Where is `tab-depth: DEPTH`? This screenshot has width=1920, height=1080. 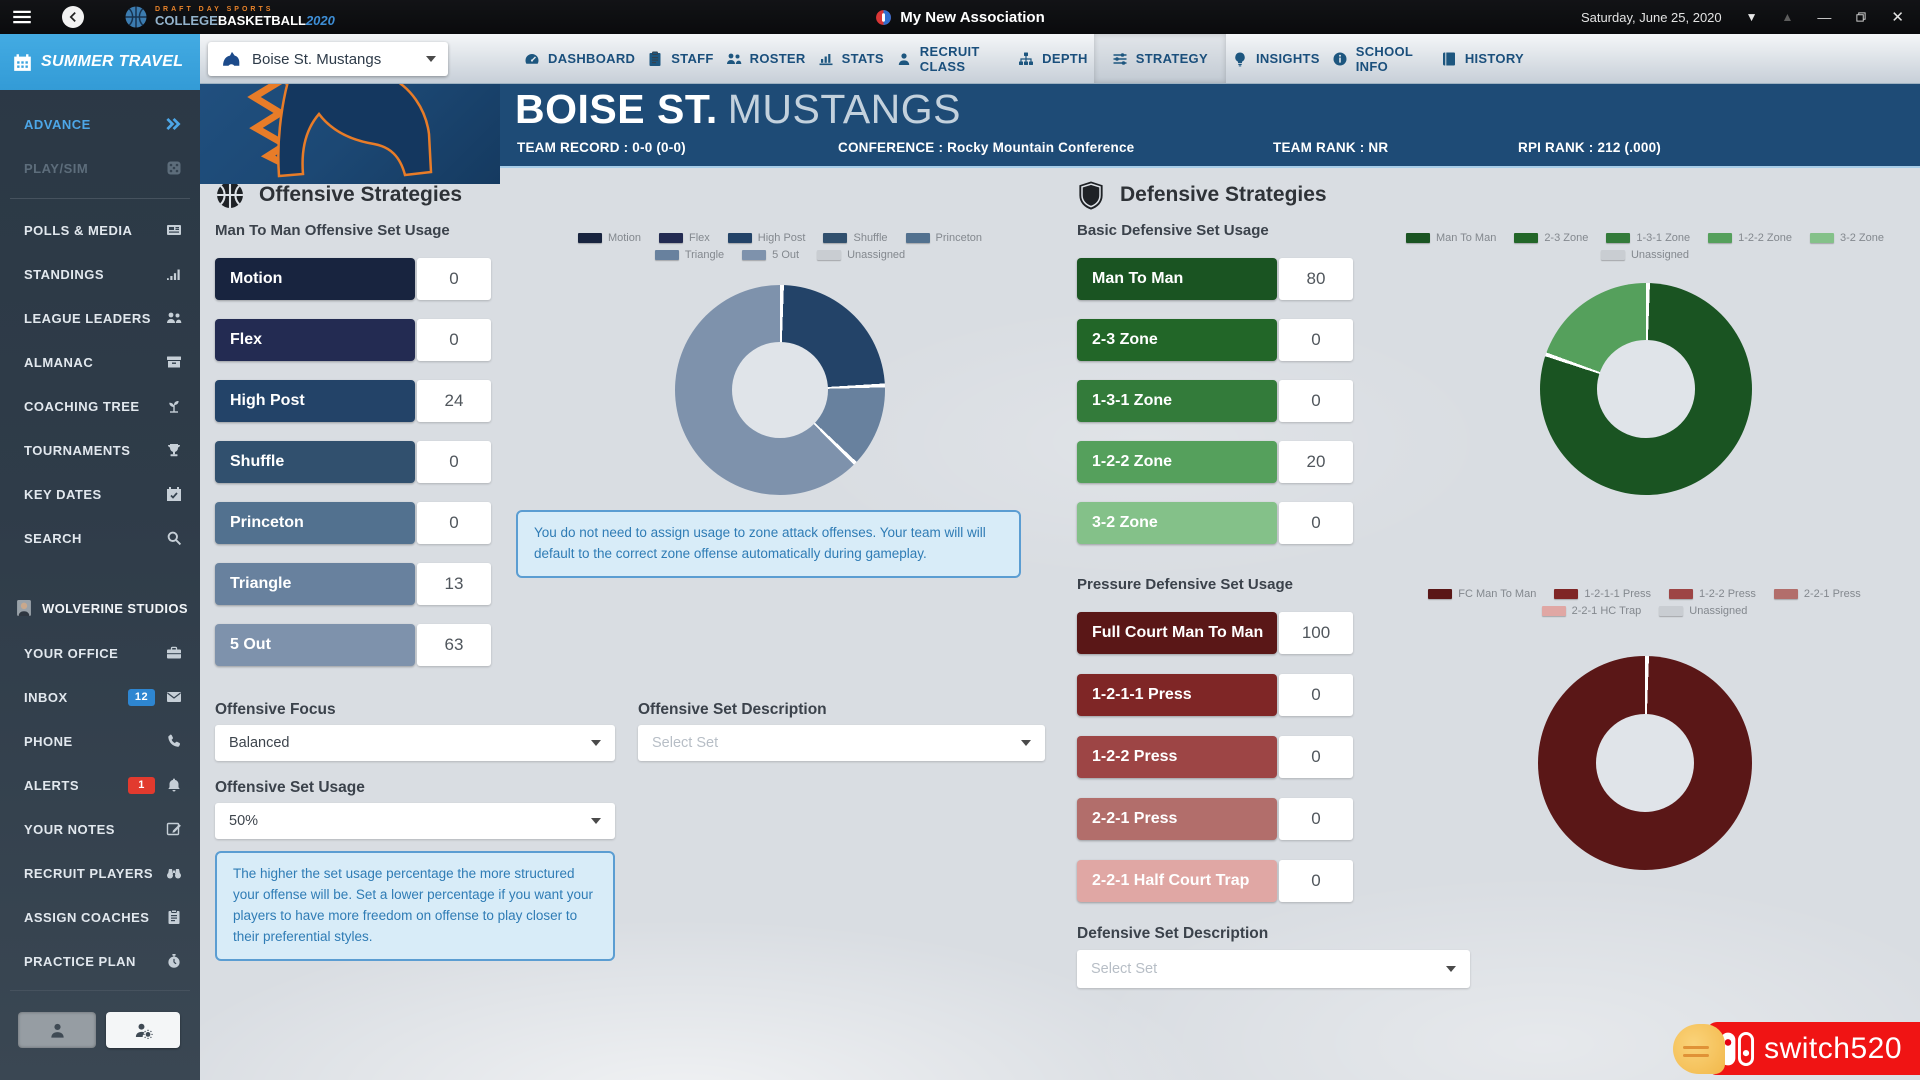 tab-depth: DEPTH is located at coordinates (1053, 58).